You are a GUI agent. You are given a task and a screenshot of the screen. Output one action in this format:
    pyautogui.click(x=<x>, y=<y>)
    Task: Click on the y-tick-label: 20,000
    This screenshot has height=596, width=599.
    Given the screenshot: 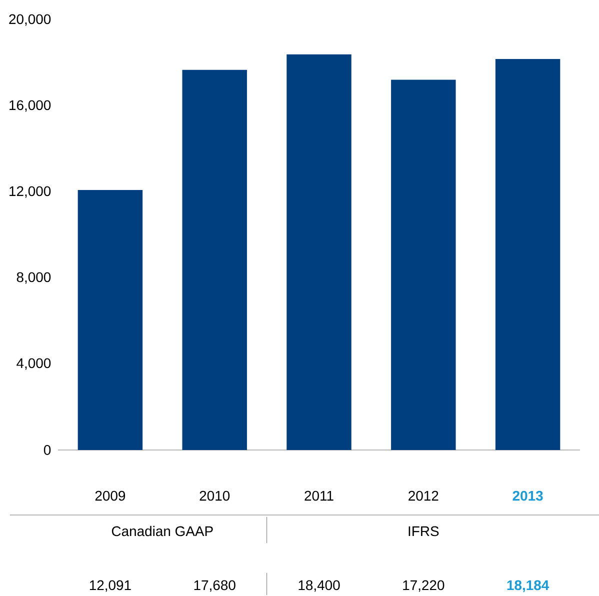 What is the action you would take?
    pyautogui.click(x=30, y=20)
    